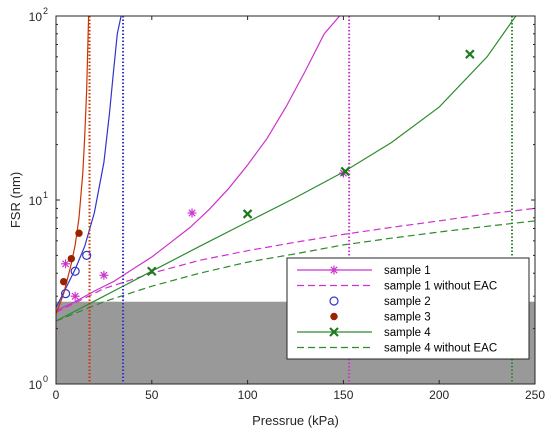 Image resolution: width=550 pixels, height=440 pixels. What do you see at coordinates (152, 395) in the screenshot?
I see `x-tick-label: 50` at bounding box center [152, 395].